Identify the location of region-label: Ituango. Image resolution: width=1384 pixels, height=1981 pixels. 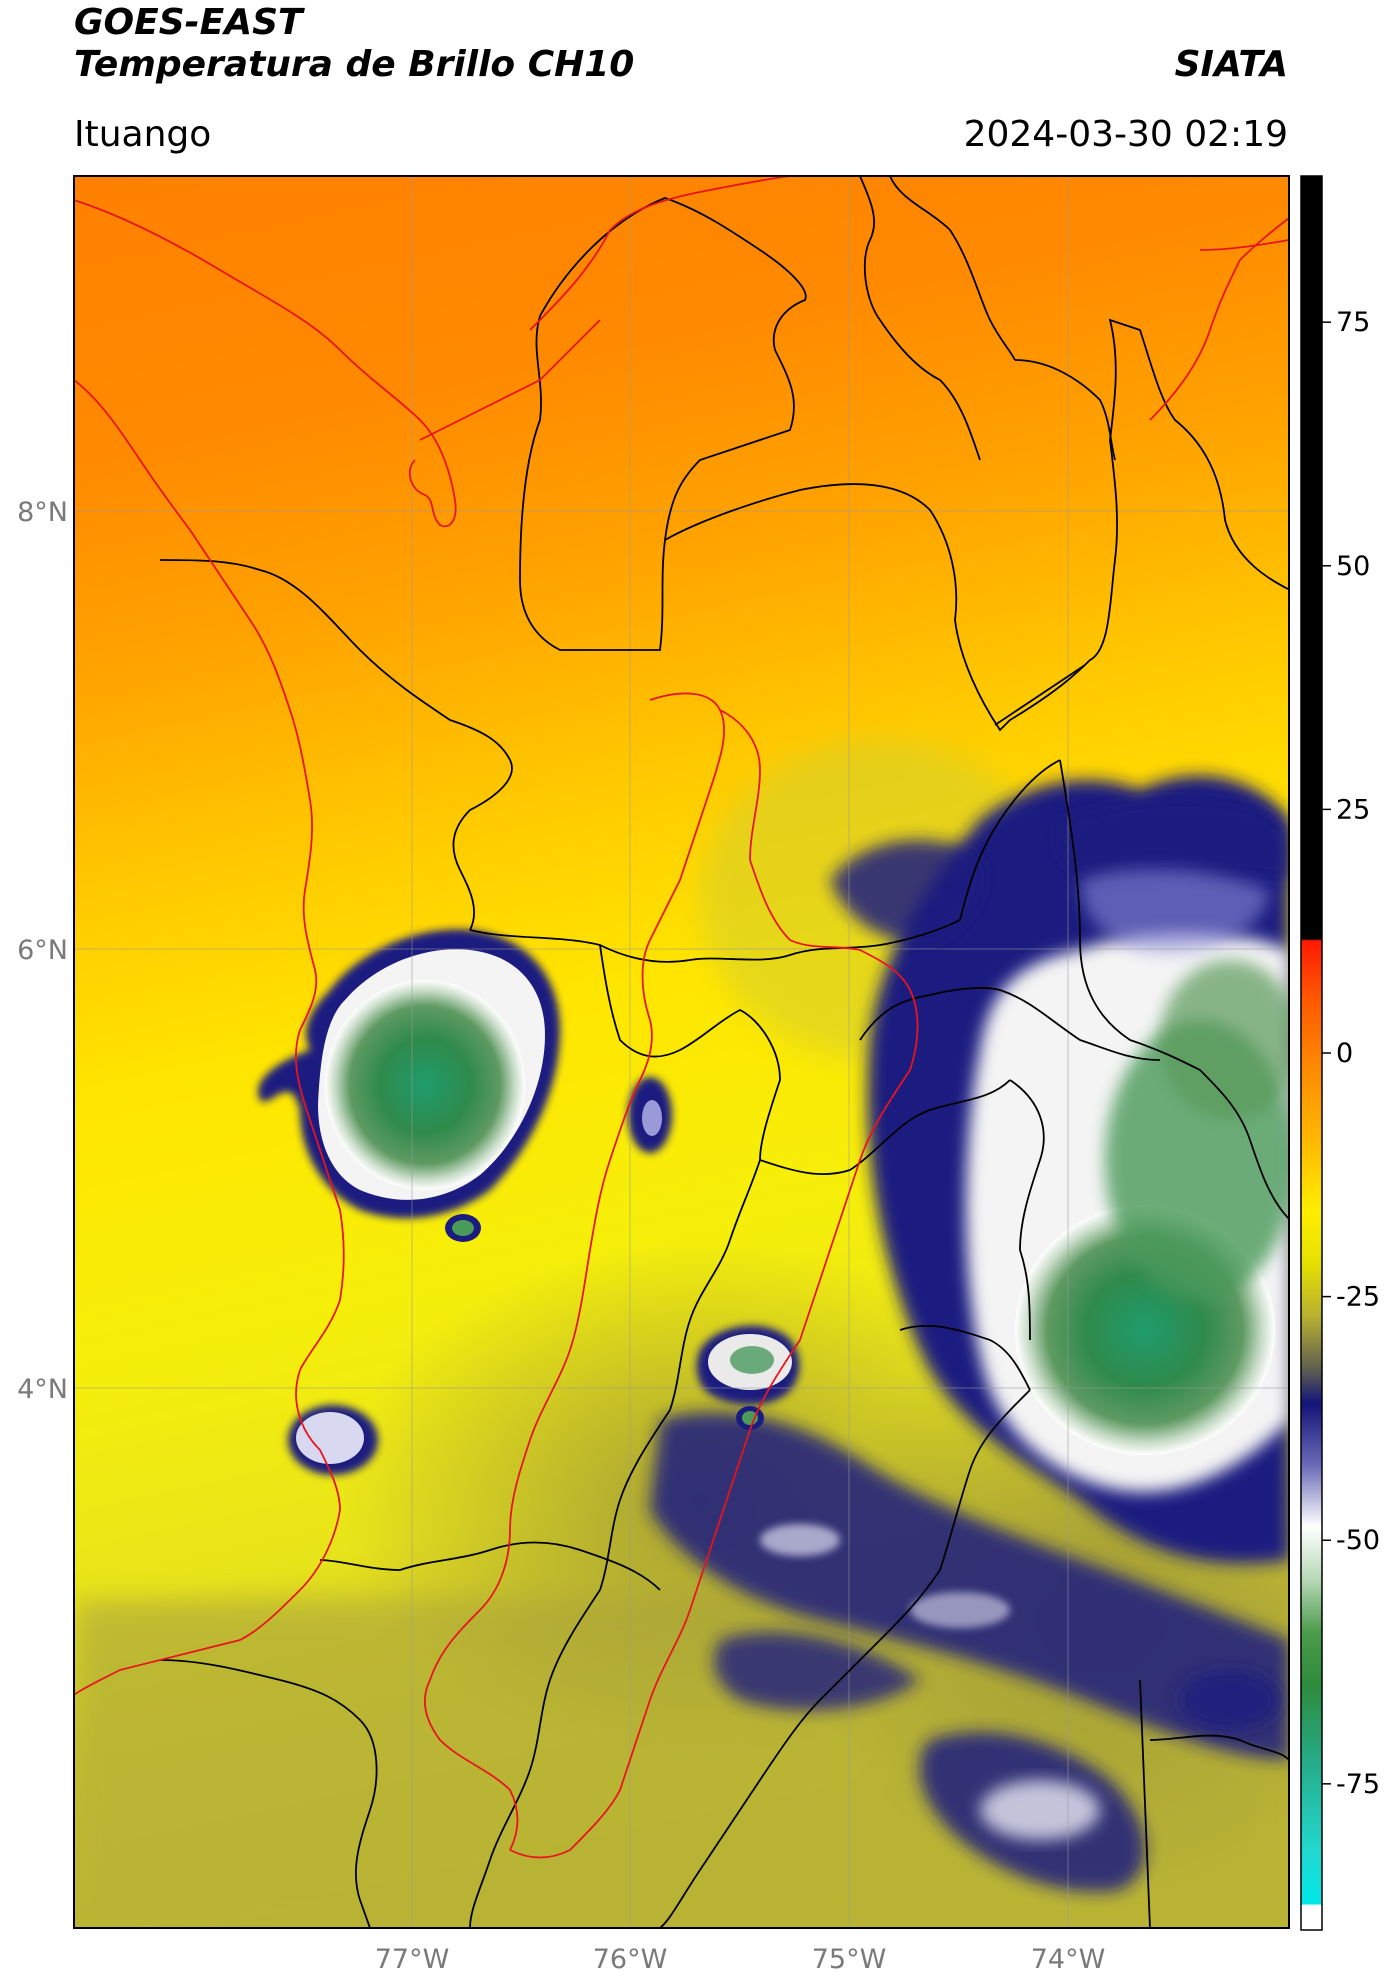
(143, 134).